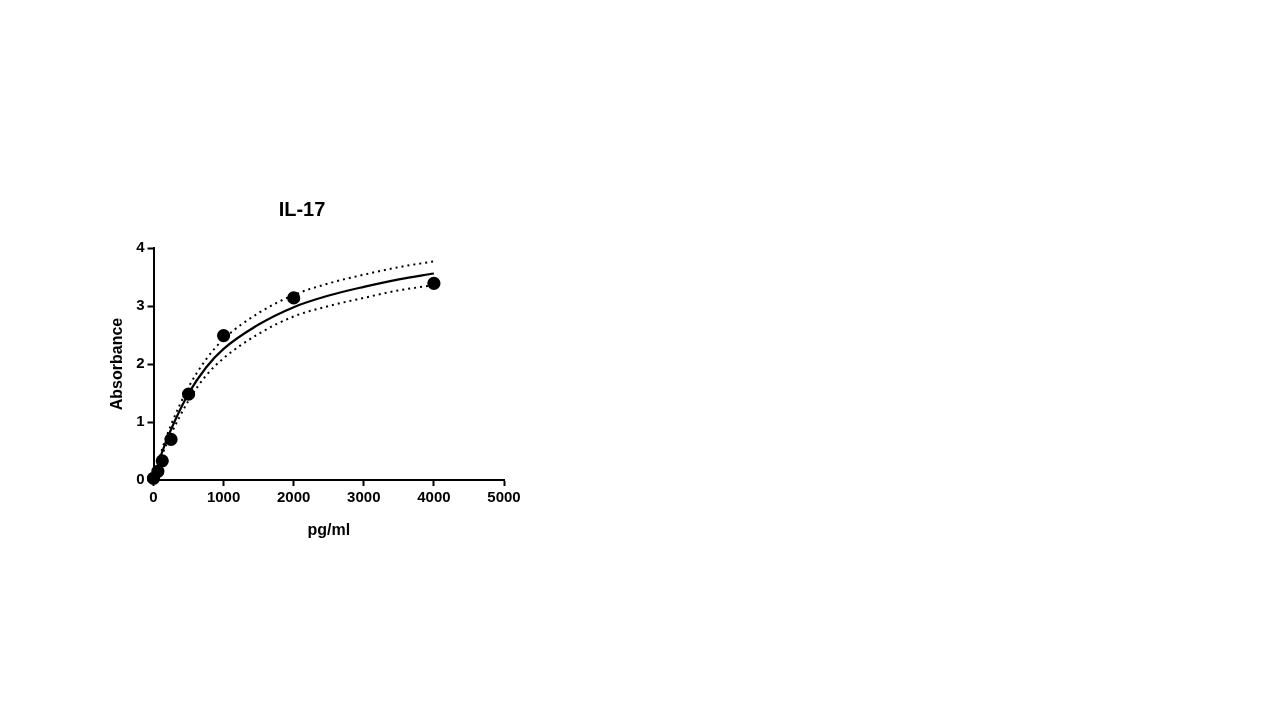  Describe the element at coordinates (140, 479) in the screenshot. I see `y-tick-label: 0` at that location.